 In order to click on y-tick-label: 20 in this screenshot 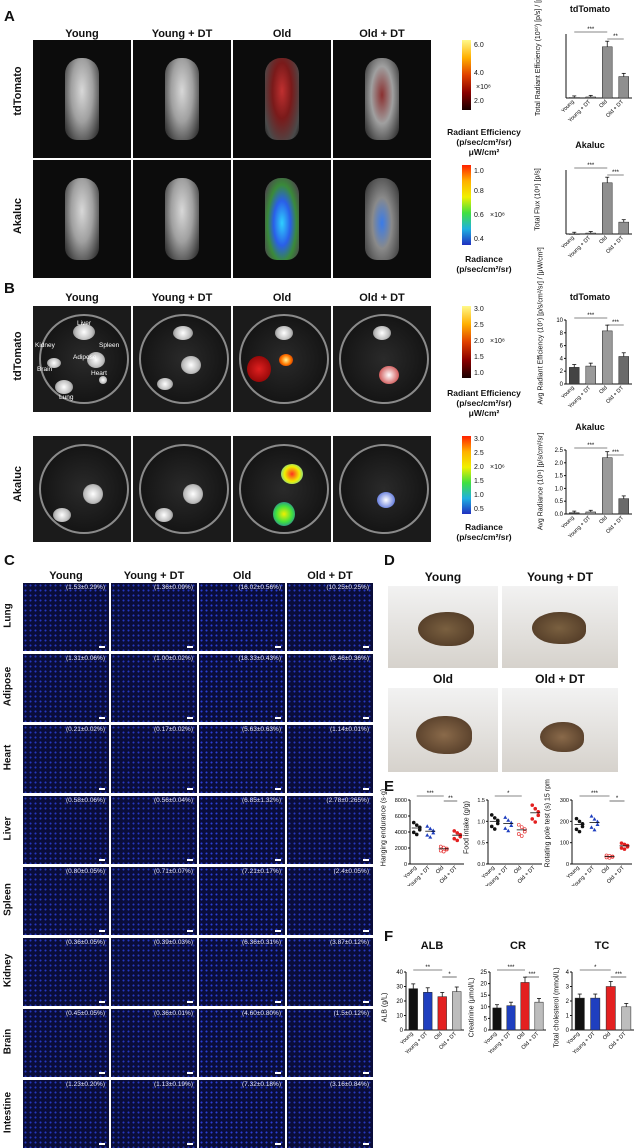, I will do `click(483, 985)`.